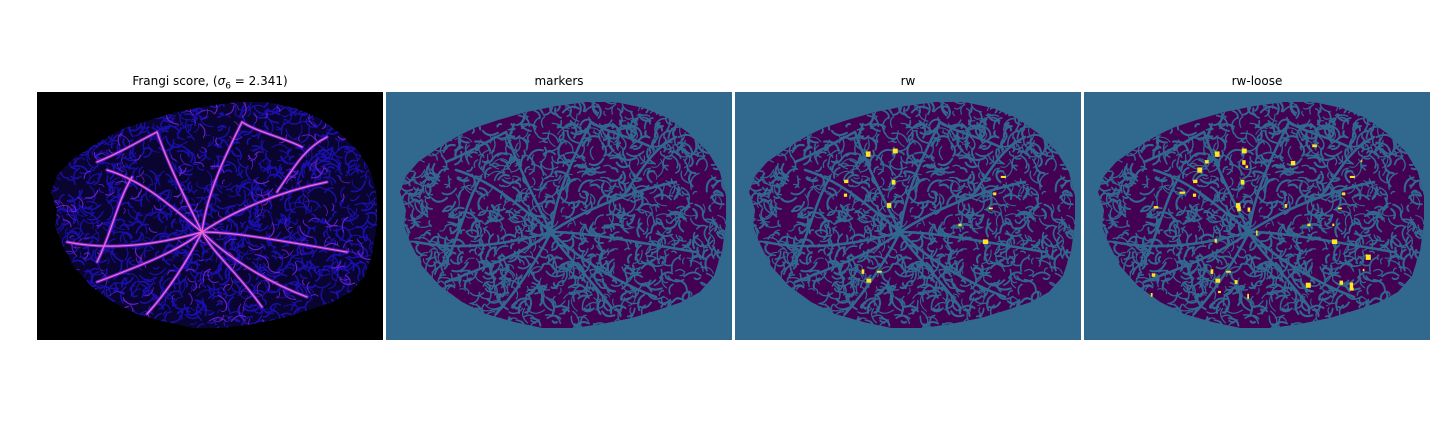  I want to click on frangi-score-image, so click(210, 216).